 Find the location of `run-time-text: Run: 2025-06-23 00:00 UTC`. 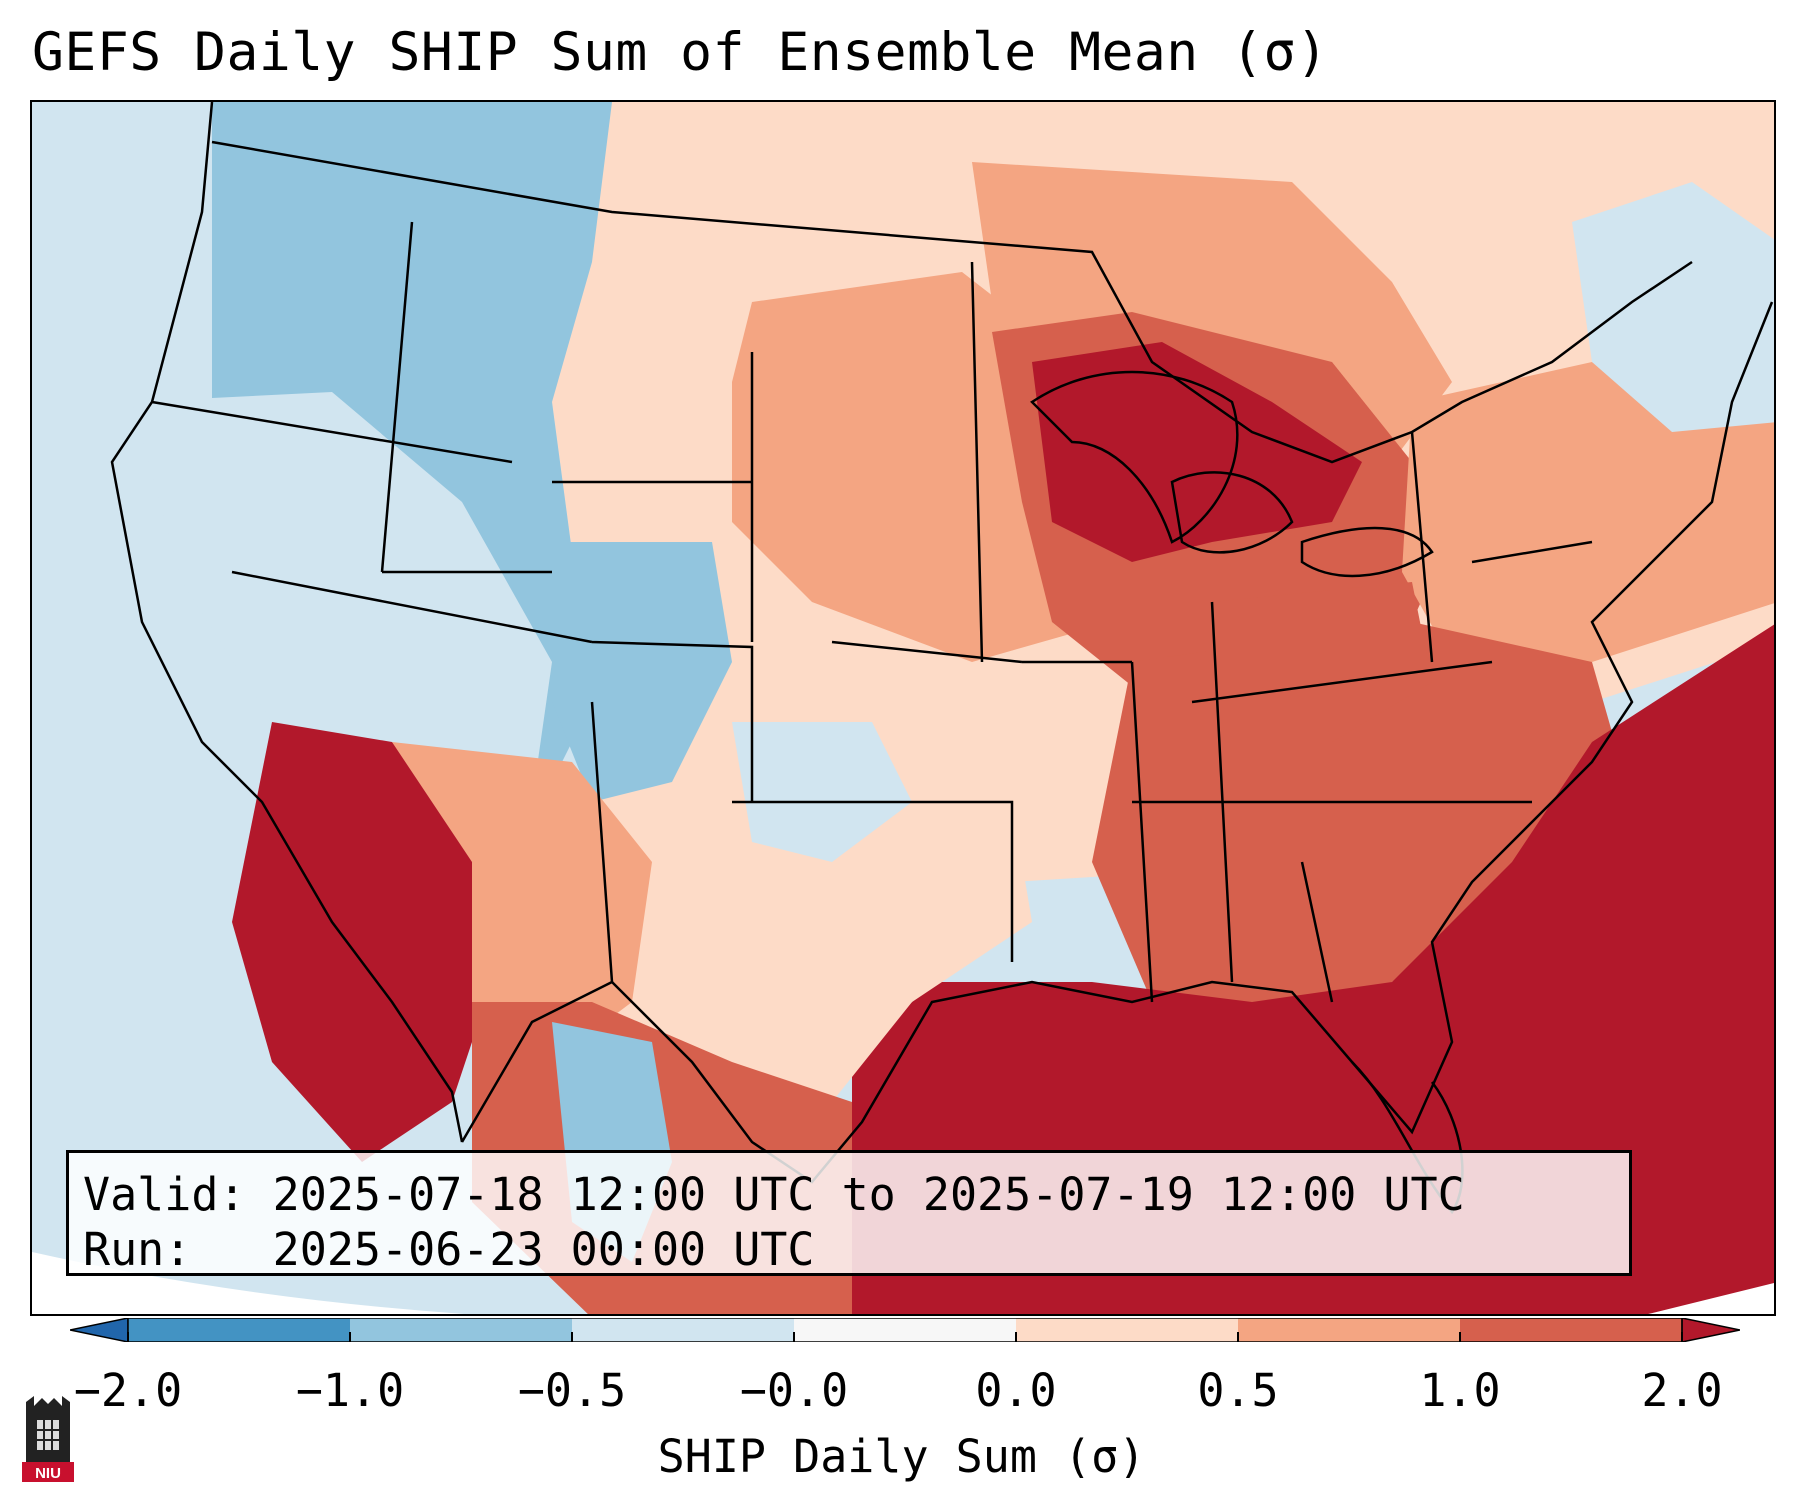

run-time-text: Run: 2025-06-23 00:00 UTC is located at coordinates (449, 1249).